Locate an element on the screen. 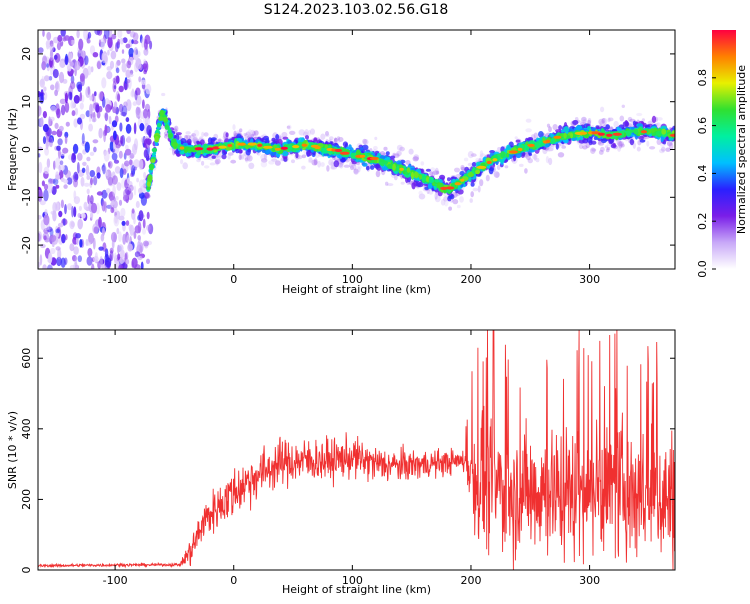  spectrogram-ridge is located at coordinates (410, 151).